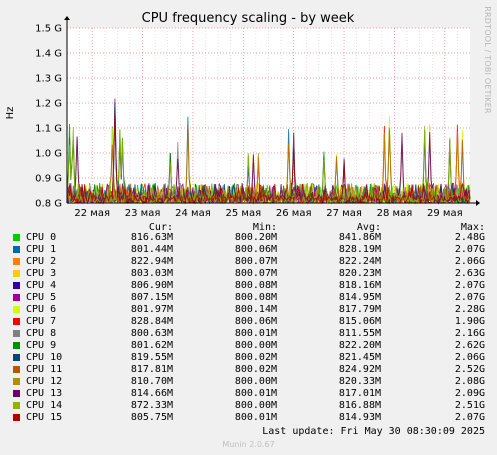  I want to click on legend-avg-value: 818.16M, so click(359, 285).